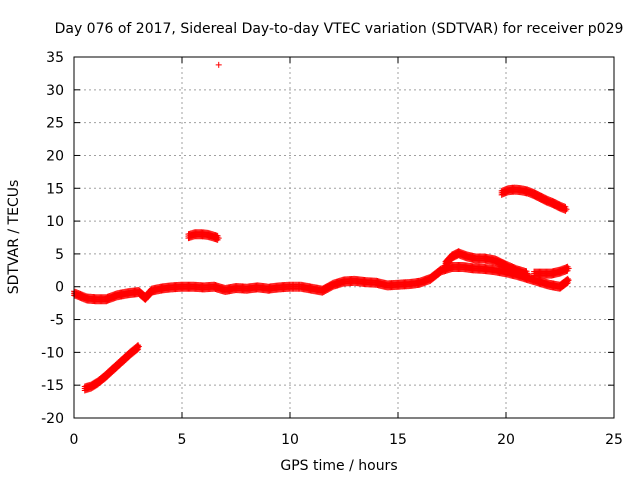 This screenshot has width=640, height=484. I want to click on series-morning-cluster, so click(203, 236).